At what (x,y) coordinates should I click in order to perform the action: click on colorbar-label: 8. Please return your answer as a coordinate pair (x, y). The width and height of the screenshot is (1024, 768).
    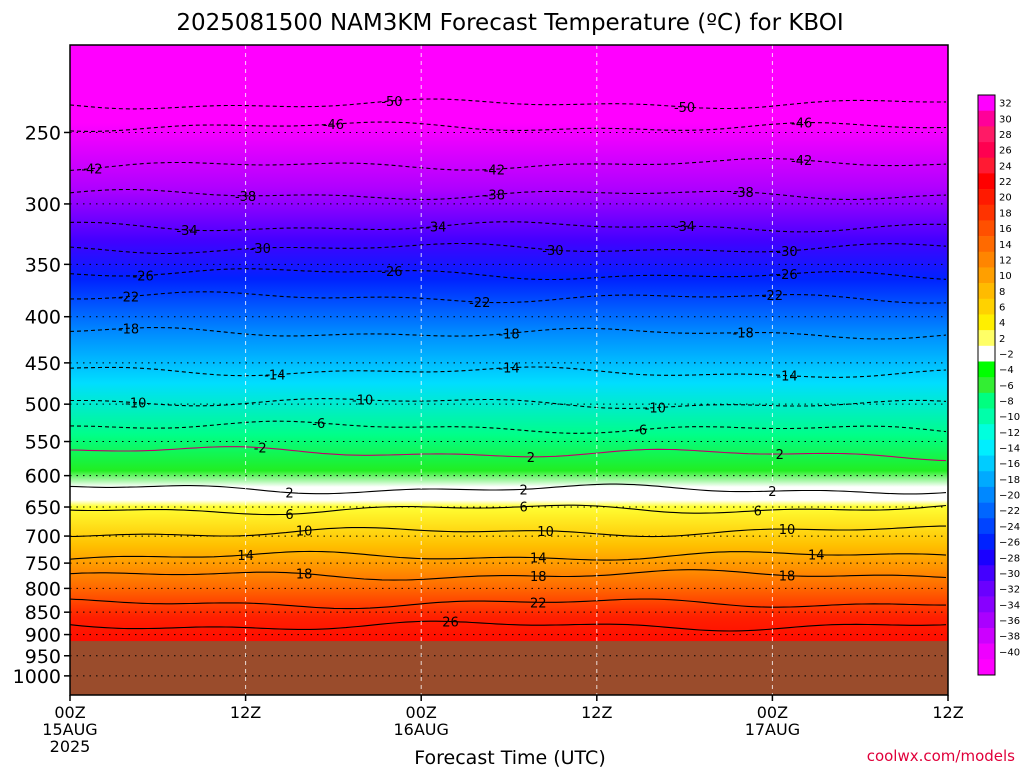
    Looking at the image, I should click on (1002, 292).